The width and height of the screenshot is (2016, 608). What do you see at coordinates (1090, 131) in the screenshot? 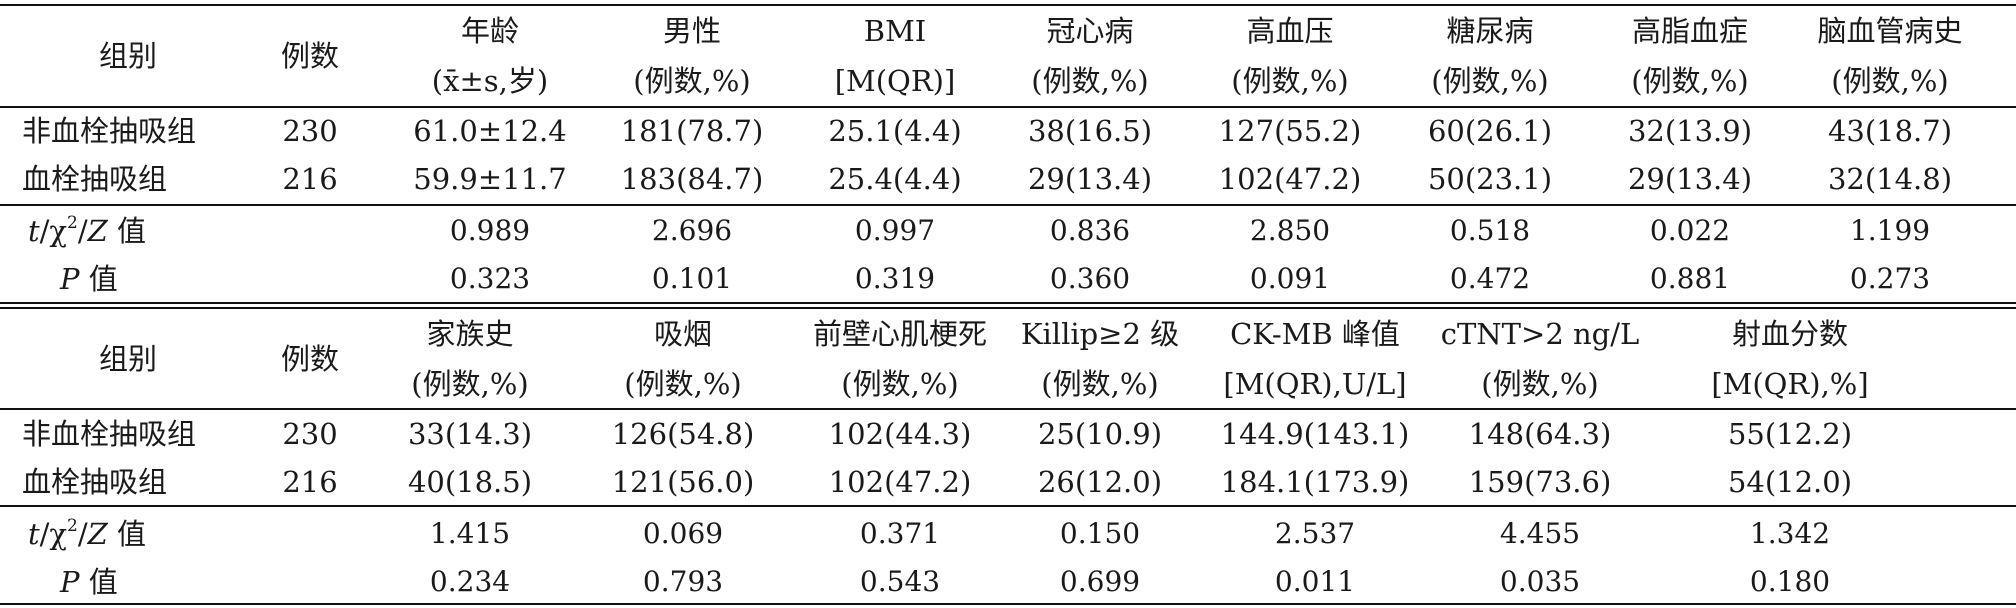
I see `table-cell: 38(16.5)` at bounding box center [1090, 131].